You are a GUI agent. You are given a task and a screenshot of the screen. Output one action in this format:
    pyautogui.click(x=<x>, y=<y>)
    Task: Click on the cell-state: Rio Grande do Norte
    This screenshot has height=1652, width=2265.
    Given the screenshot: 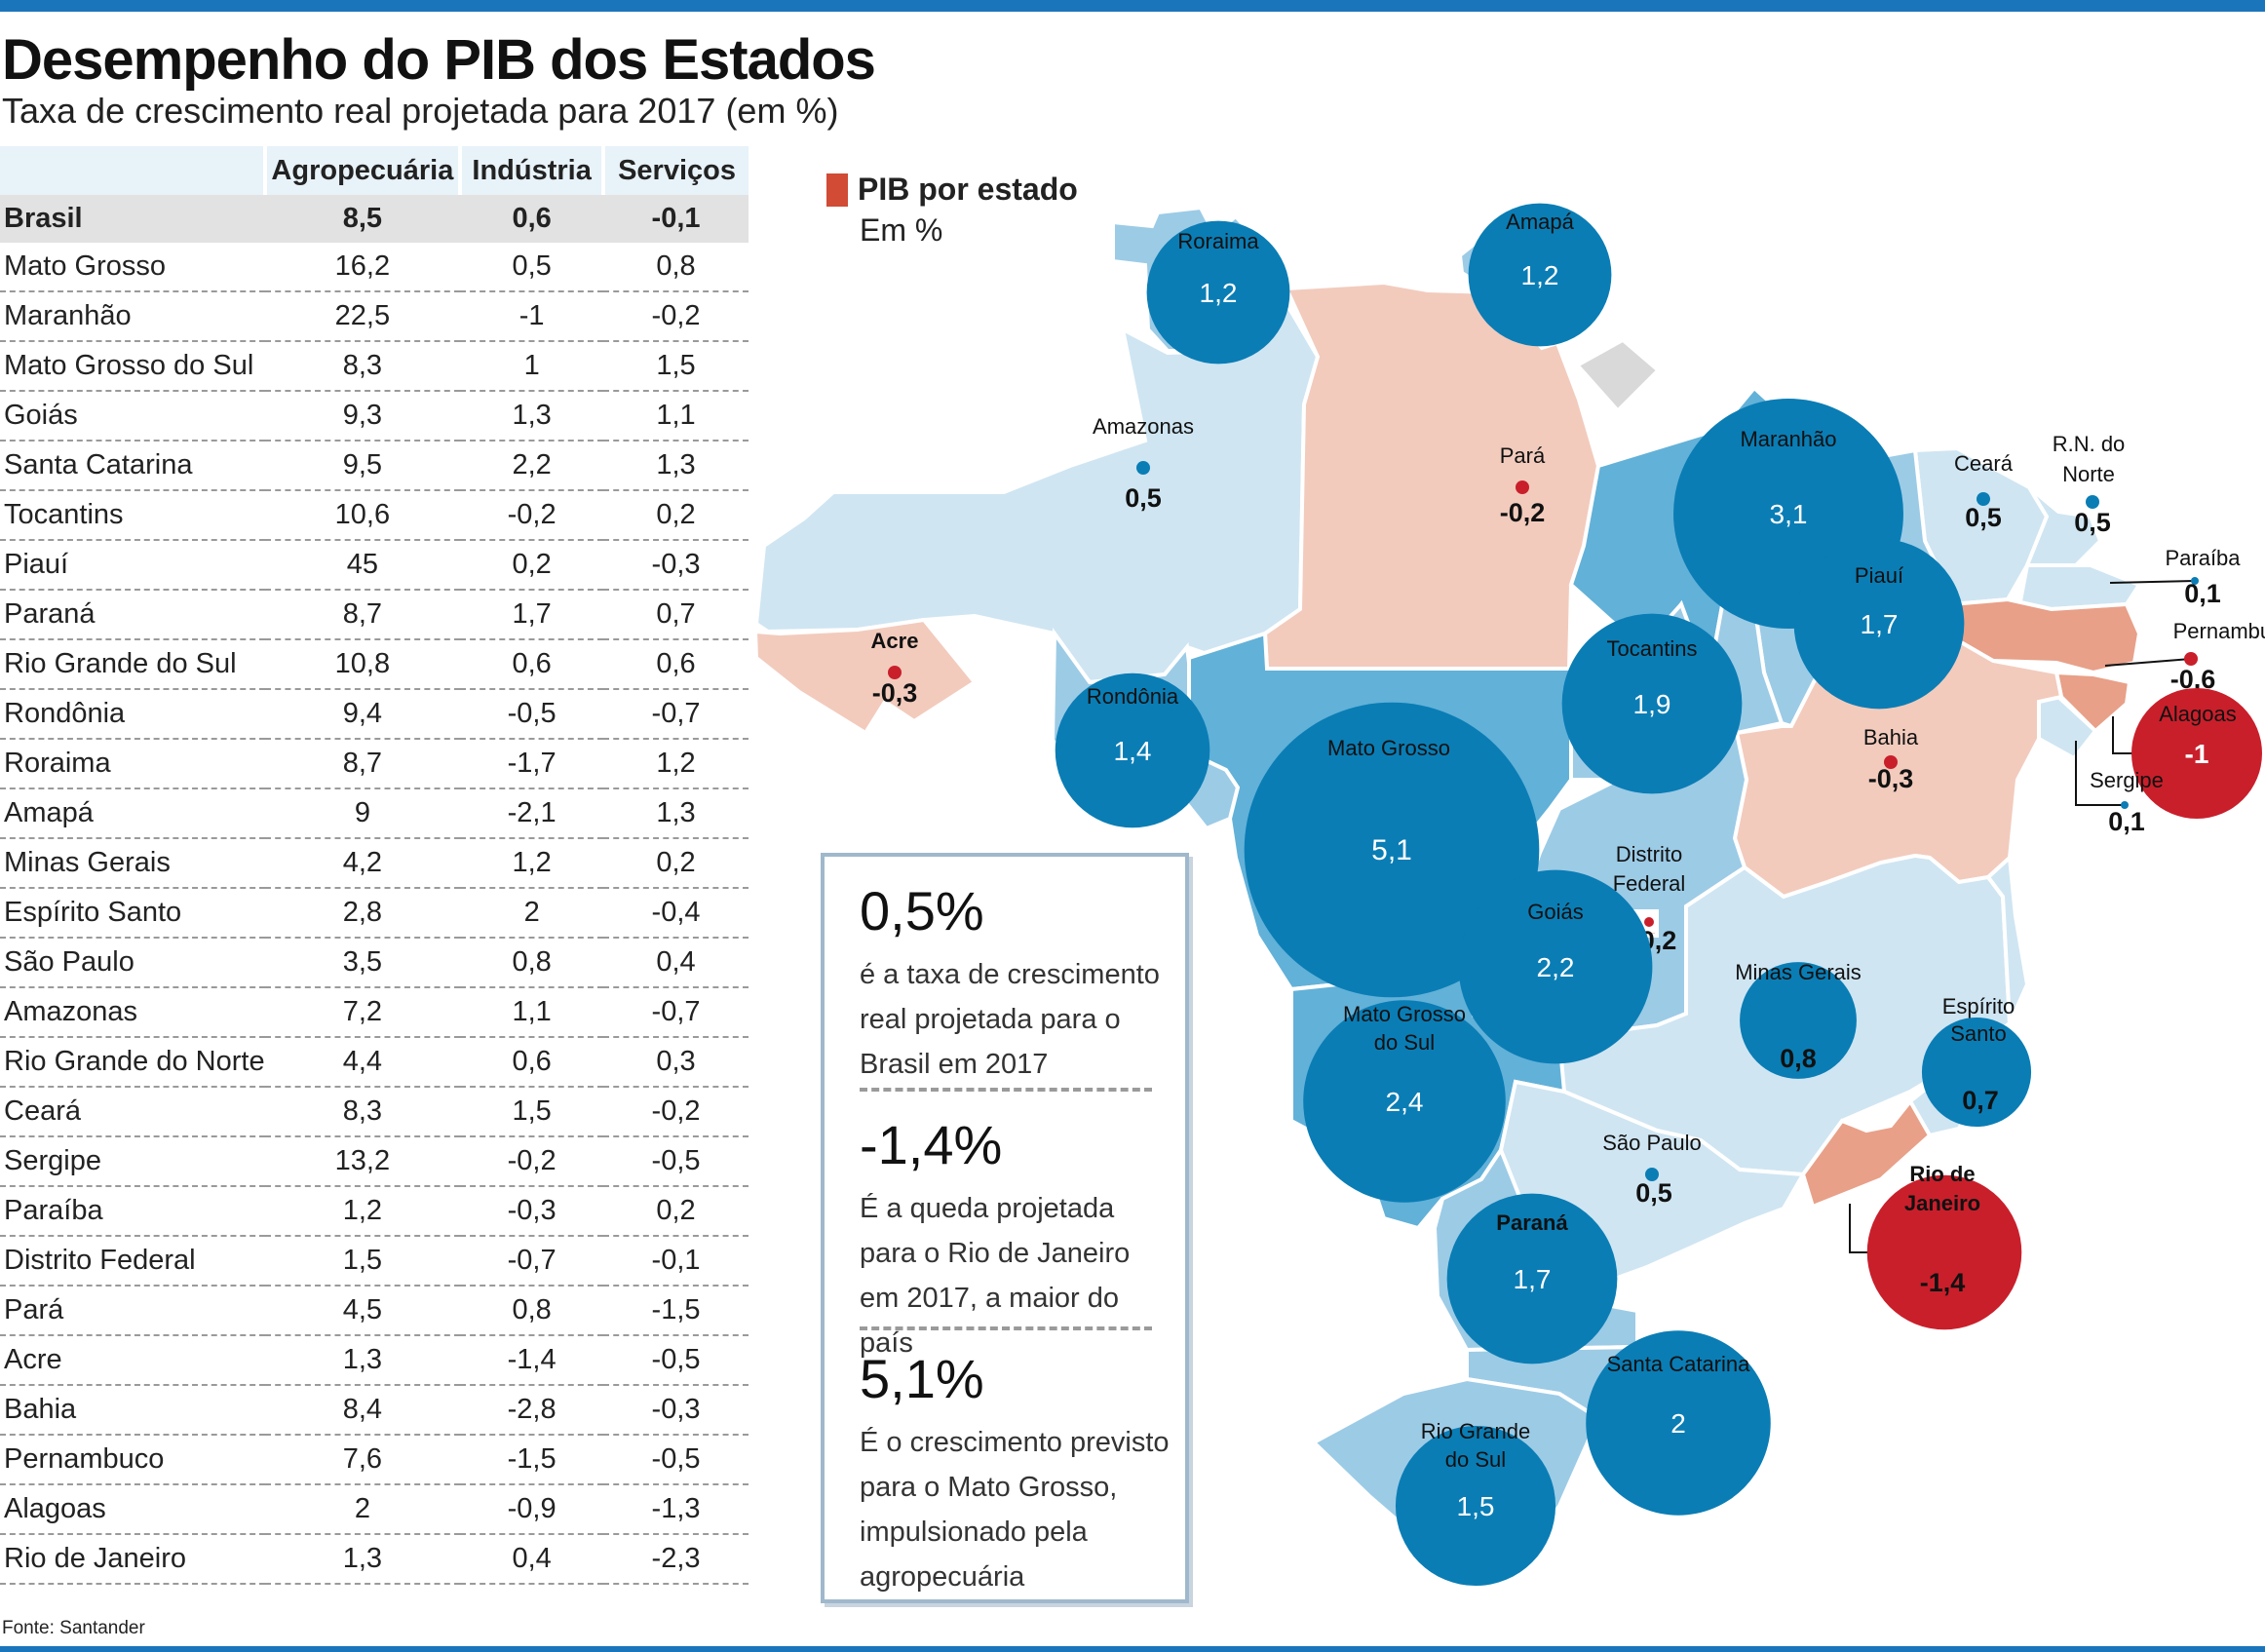 What is the action you would take?
    pyautogui.click(x=132, y=1063)
    